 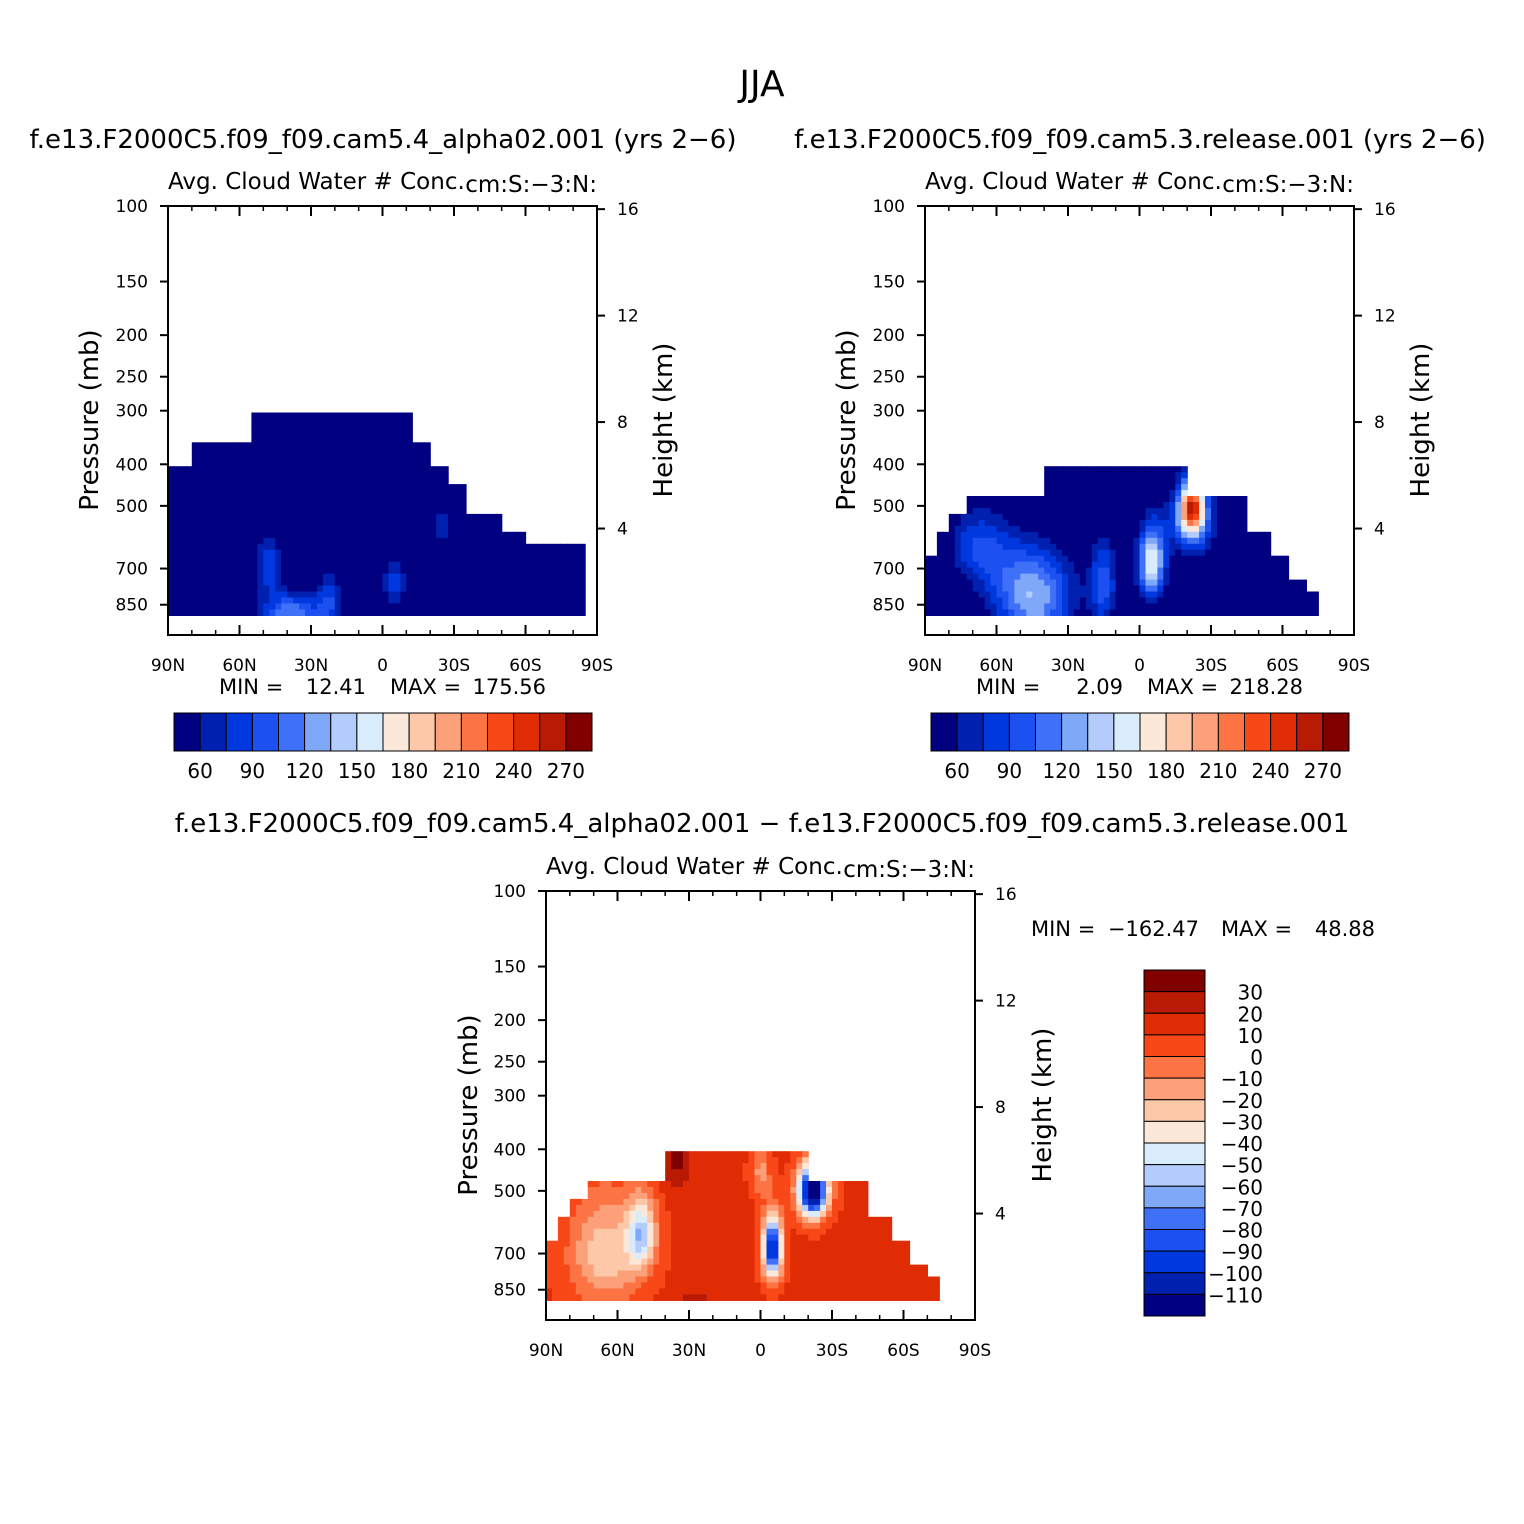 What do you see at coordinates (514, 771) in the screenshot?
I see `colorbar-label: 240` at bounding box center [514, 771].